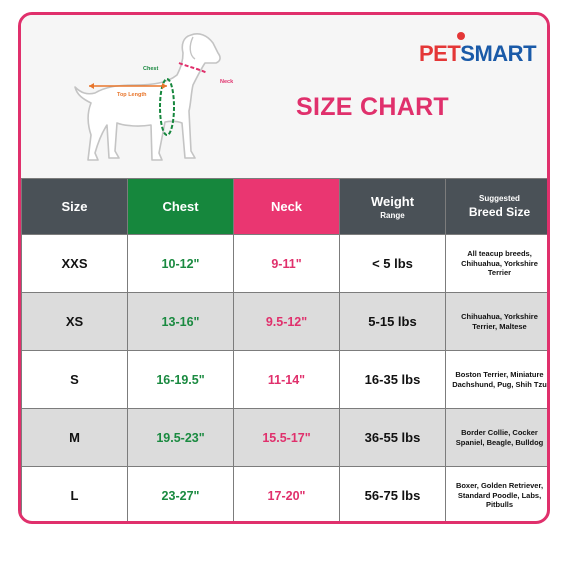  Describe the element at coordinates (164, 86) in the screenshot. I see `top-length-arrow-right` at that location.